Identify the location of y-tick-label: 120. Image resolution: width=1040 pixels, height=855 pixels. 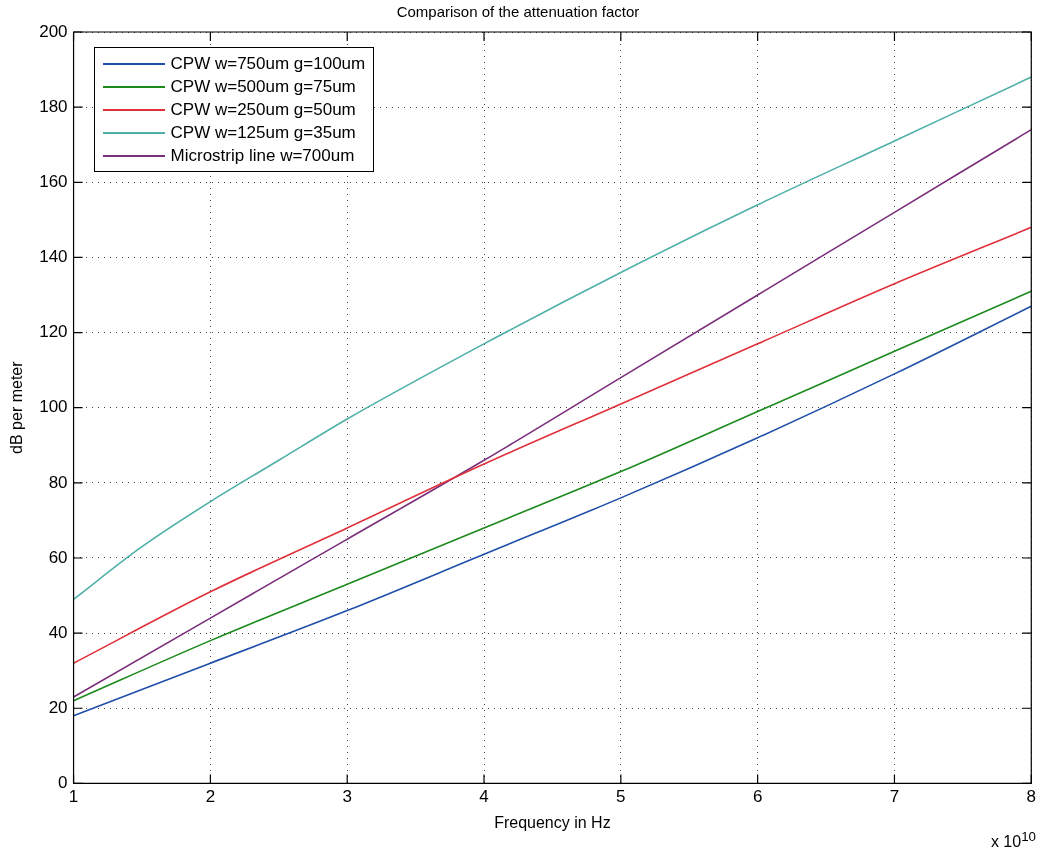
(53, 332).